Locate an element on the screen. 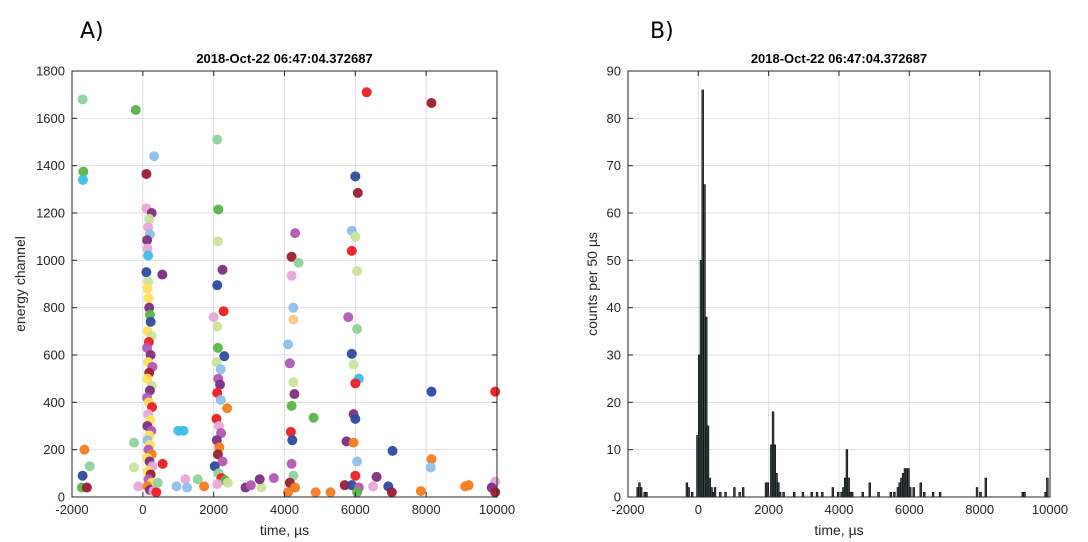 The width and height of the screenshot is (1088, 542). y-axis-label: energy channel is located at coordinates (20, 284).